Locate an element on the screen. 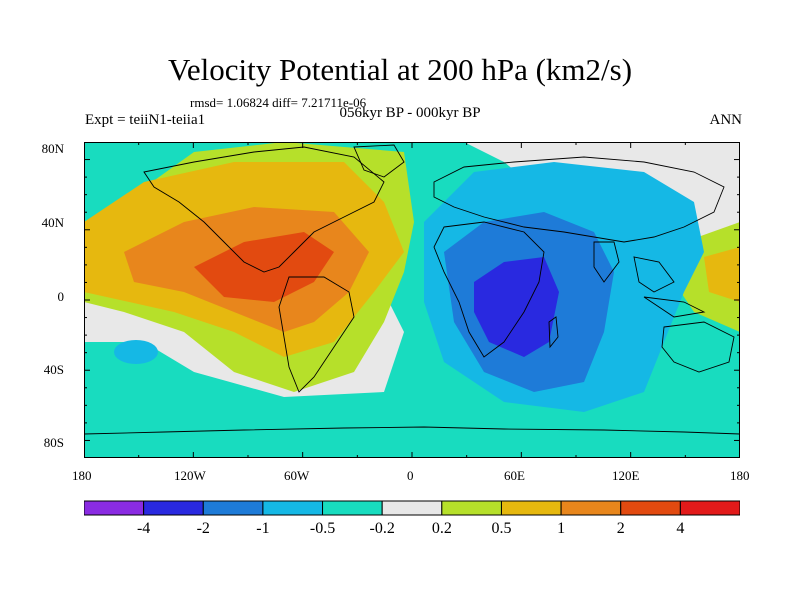  colorbar-label: 0.5 is located at coordinates (501, 528).